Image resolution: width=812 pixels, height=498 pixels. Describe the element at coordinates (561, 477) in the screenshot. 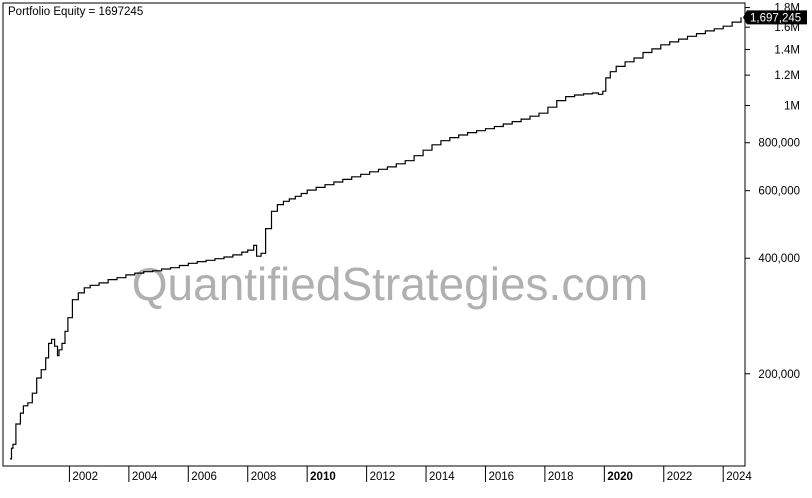

I see `x-tick-label: 2018` at that location.